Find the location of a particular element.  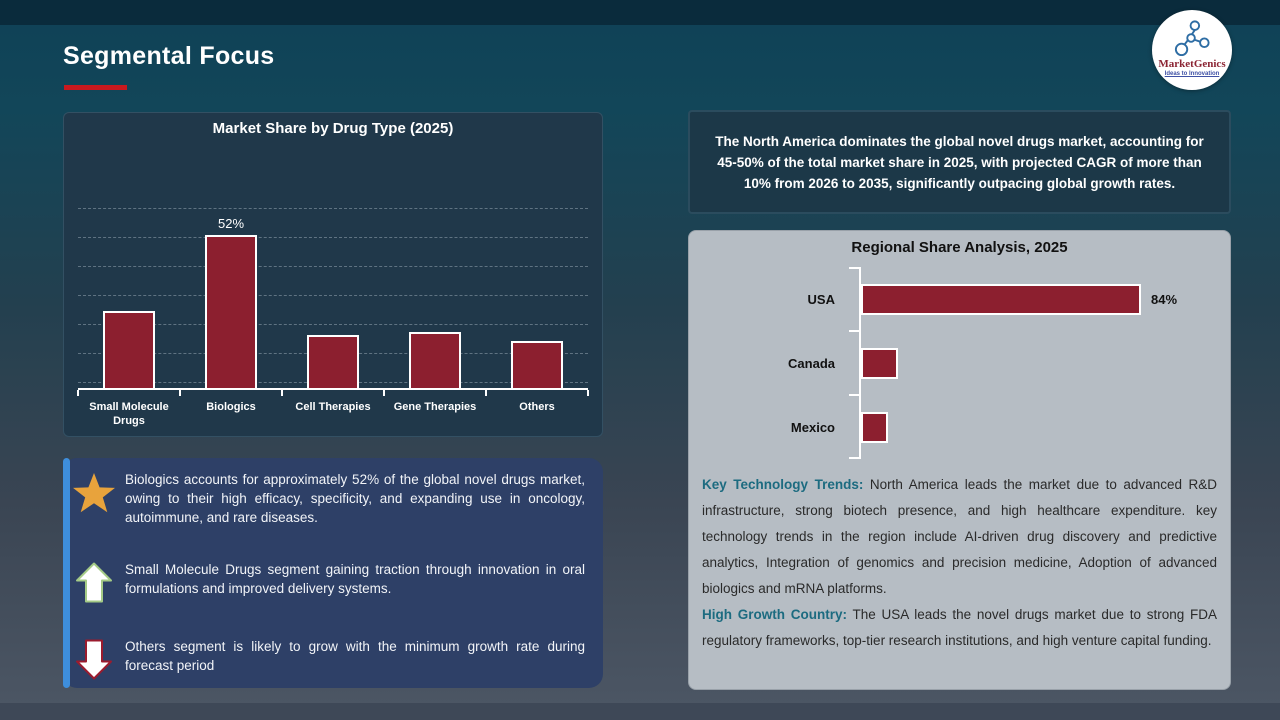

category-label: Others is located at coordinates (537, 407).